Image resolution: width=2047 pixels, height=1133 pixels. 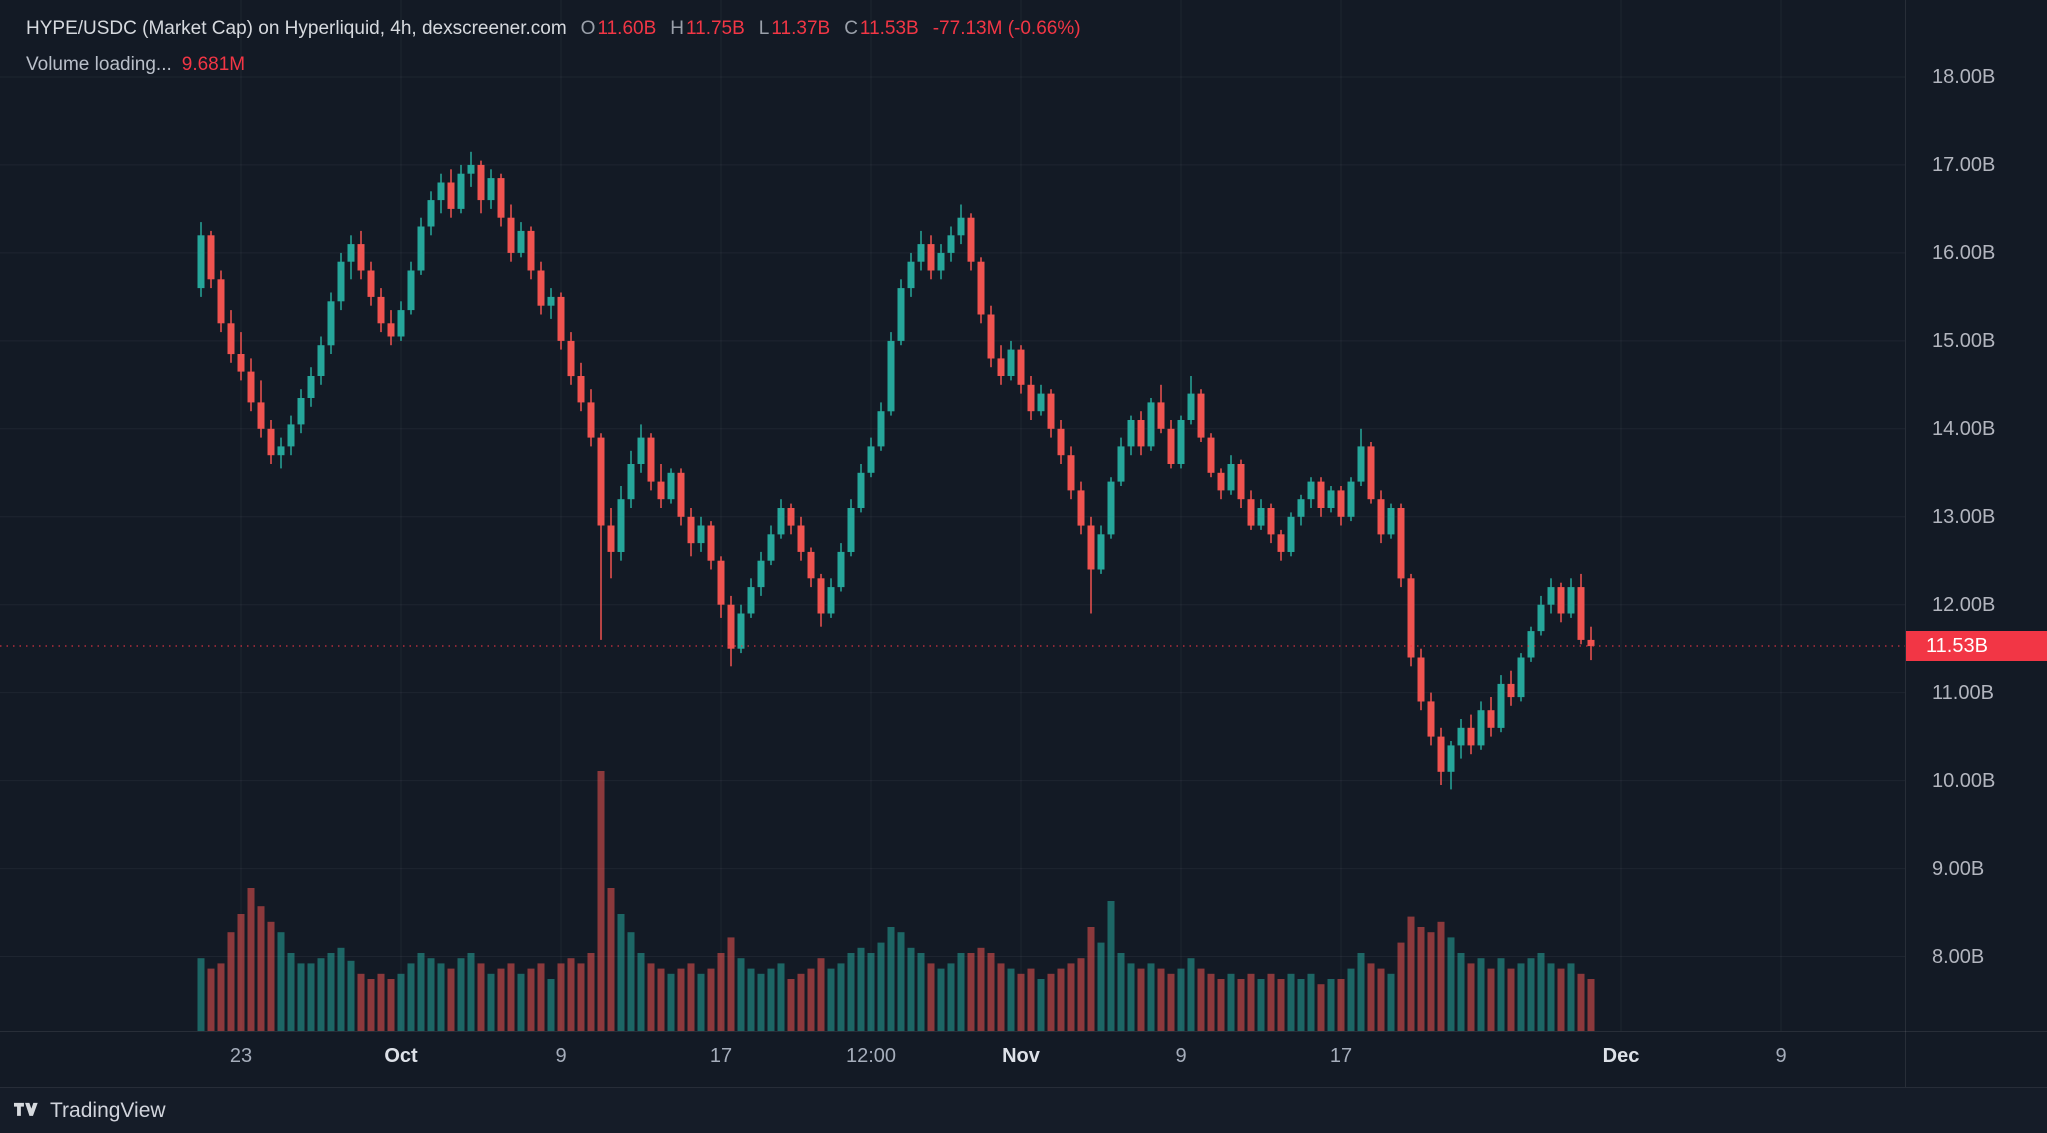 I want to click on footer-bar: TradingView, so click(x=1023, y=1110).